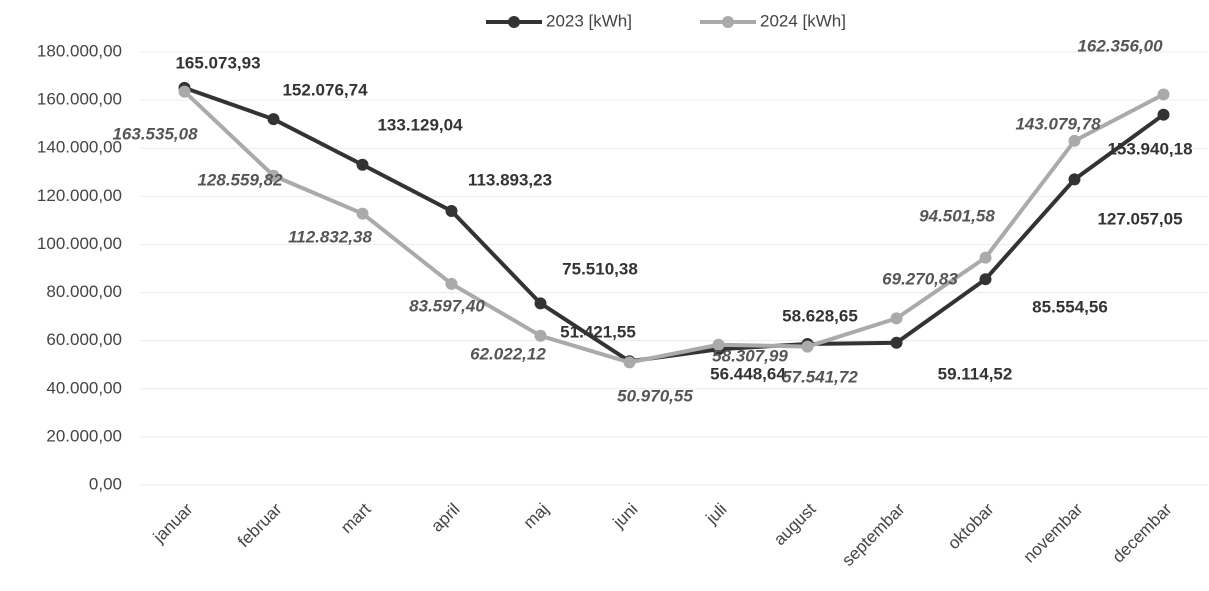 The width and height of the screenshot is (1209, 591). Describe the element at coordinates (330, 236) in the screenshot. I see `data-label: 112.832,38` at that location.